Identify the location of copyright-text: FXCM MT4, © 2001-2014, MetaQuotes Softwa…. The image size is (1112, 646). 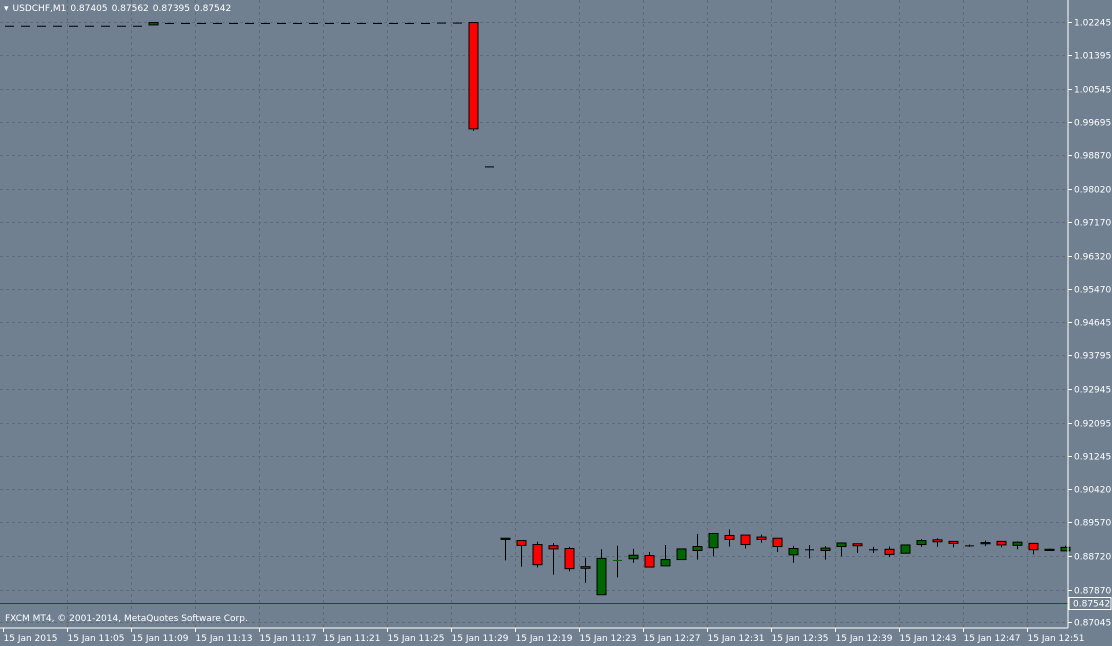
(126, 619).